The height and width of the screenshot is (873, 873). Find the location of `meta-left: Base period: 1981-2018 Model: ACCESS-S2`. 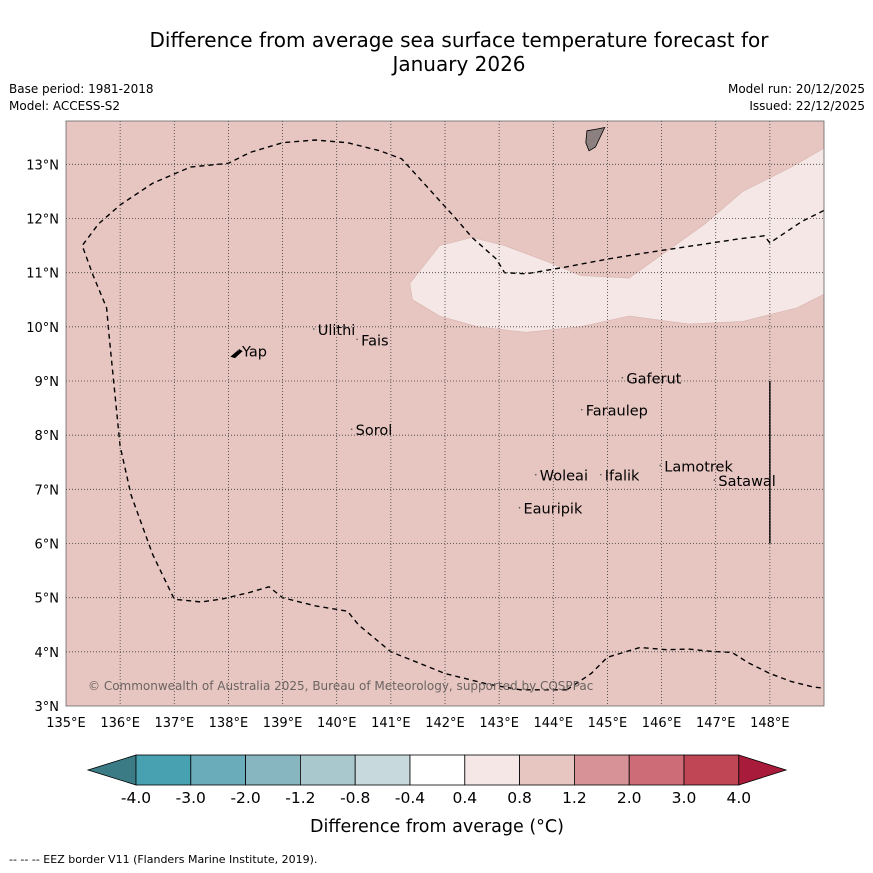

meta-left: Base period: 1981-2018 Model: ACCESS-S2 is located at coordinates (81, 98).